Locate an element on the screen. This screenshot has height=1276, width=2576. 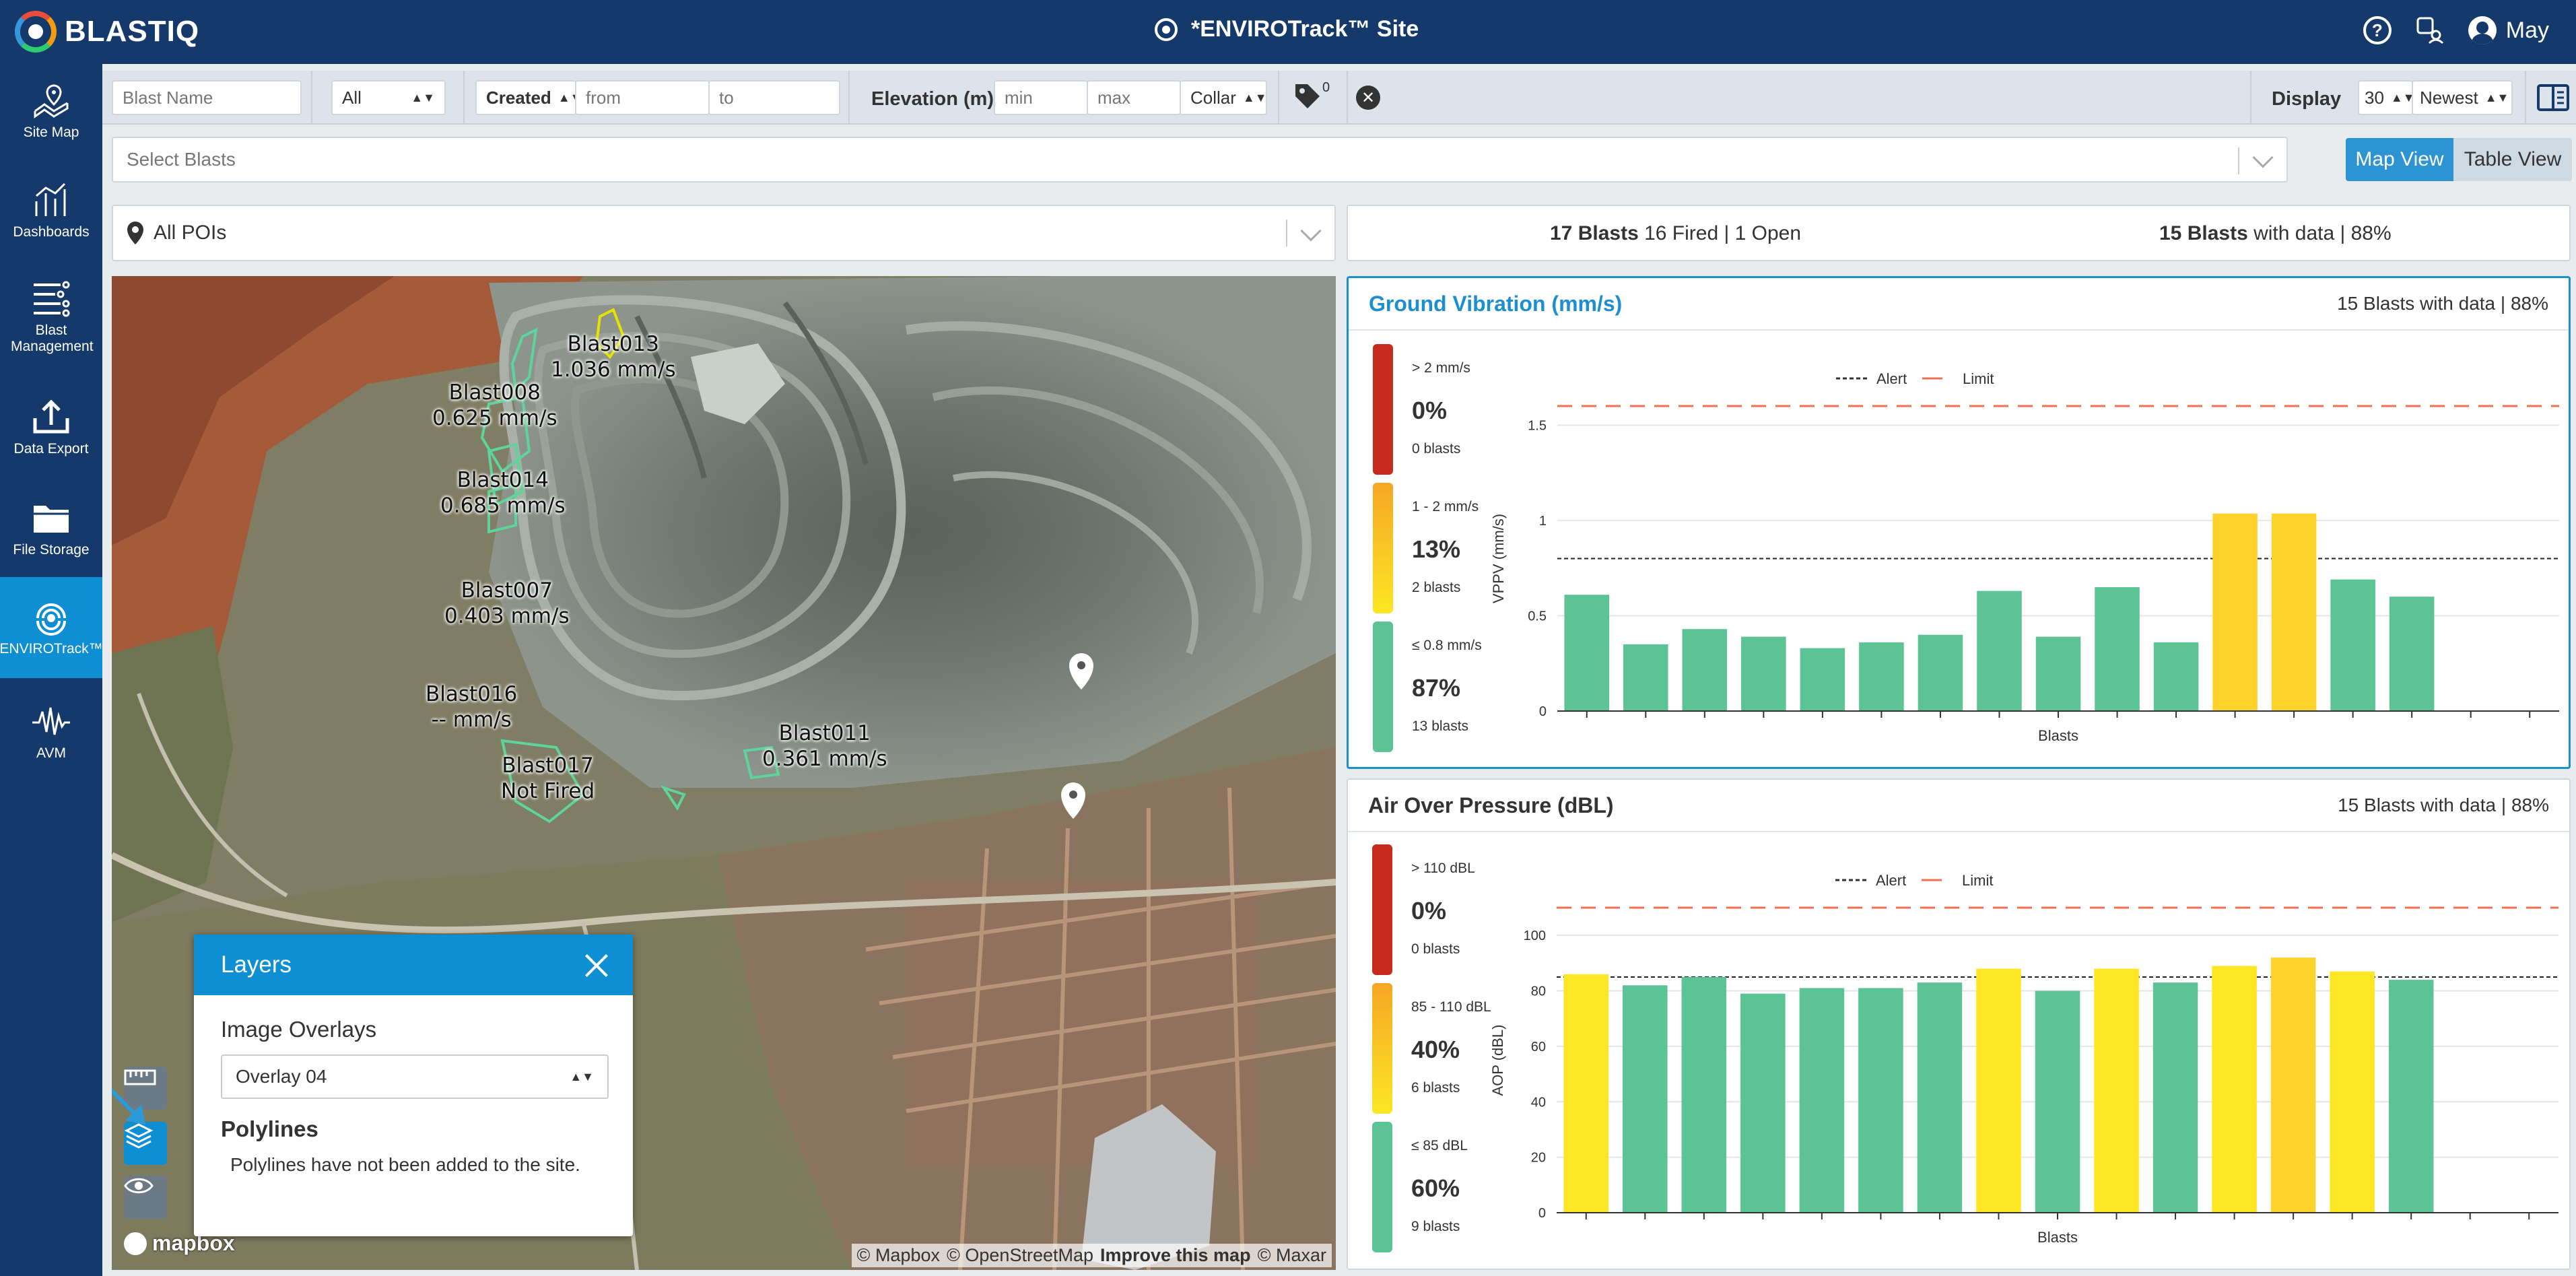
range-bar-low is located at coordinates (1382, 1187).